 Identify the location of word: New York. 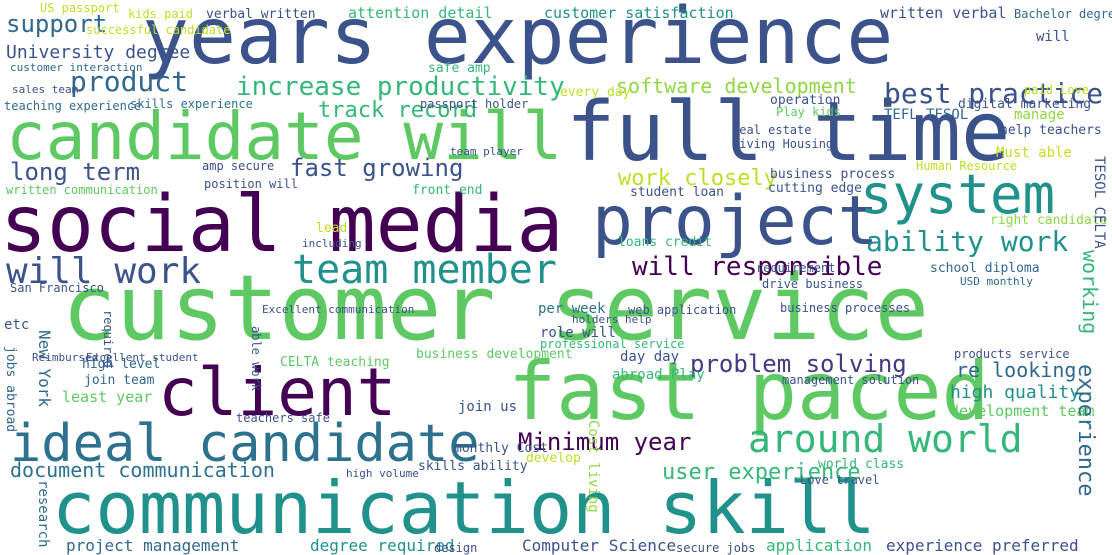
(44, 369).